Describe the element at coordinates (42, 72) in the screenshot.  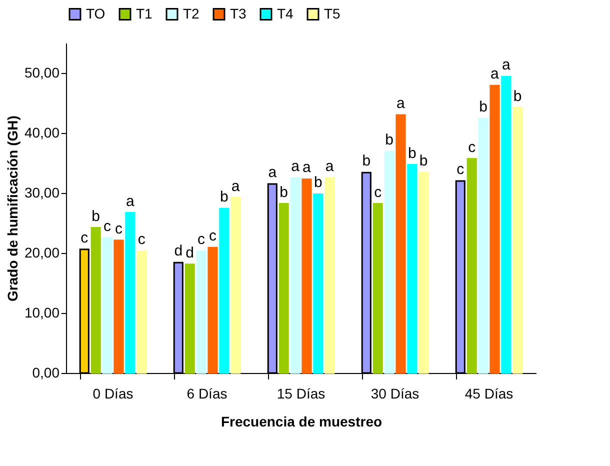
I see `y-tick-label: 50,00` at that location.